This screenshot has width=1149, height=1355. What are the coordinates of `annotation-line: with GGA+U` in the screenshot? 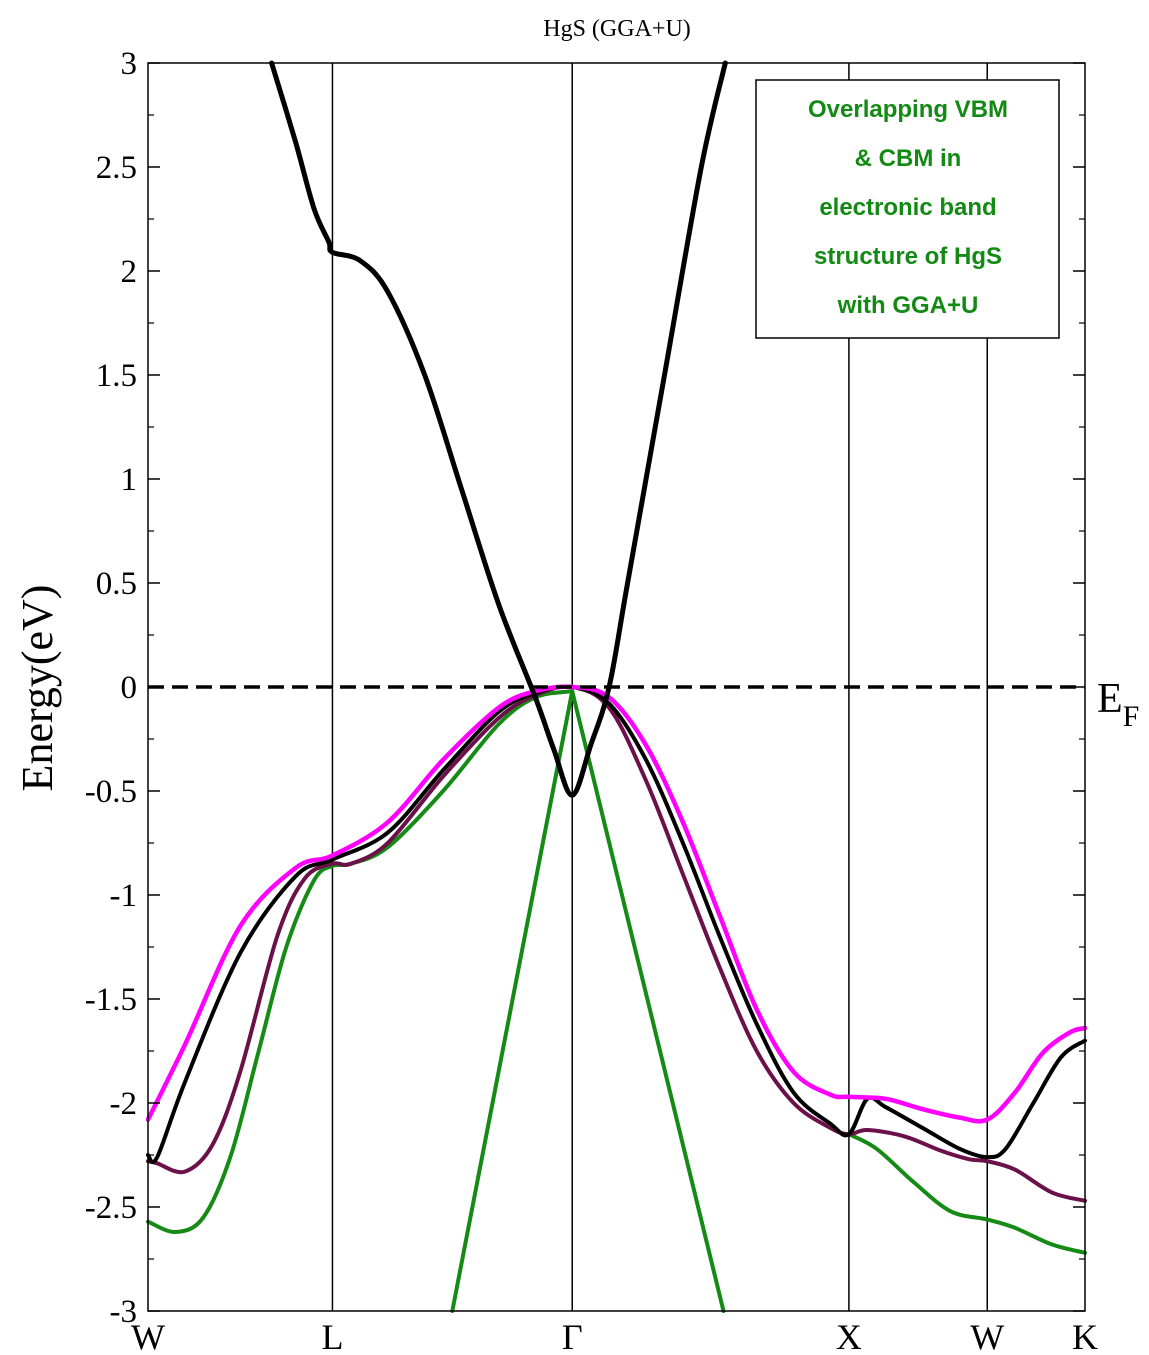 It's located at (908, 305).